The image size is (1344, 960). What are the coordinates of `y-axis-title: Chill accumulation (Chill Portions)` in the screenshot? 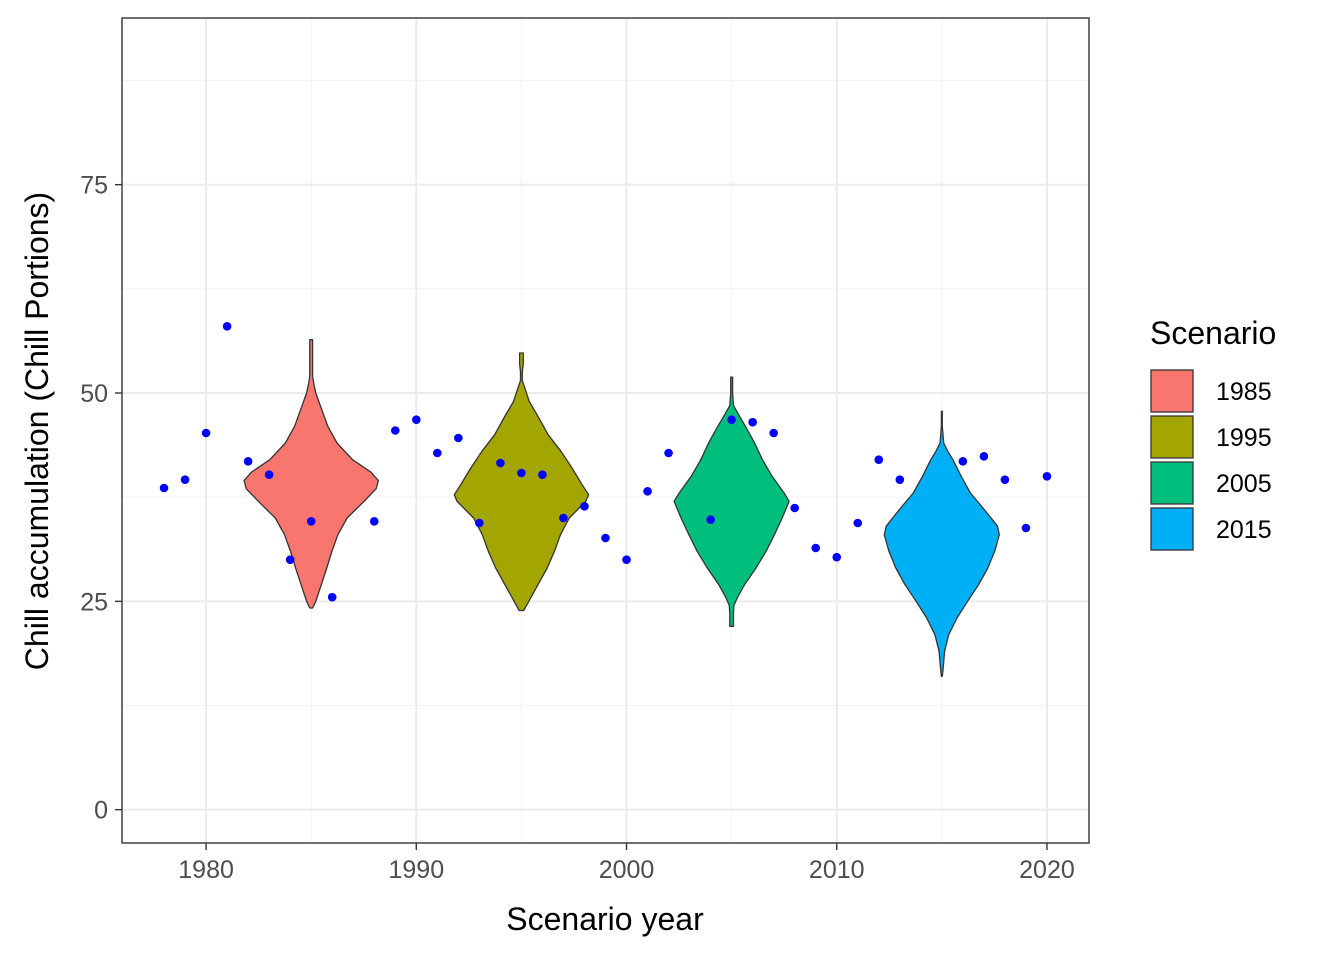 It's located at (37, 431).